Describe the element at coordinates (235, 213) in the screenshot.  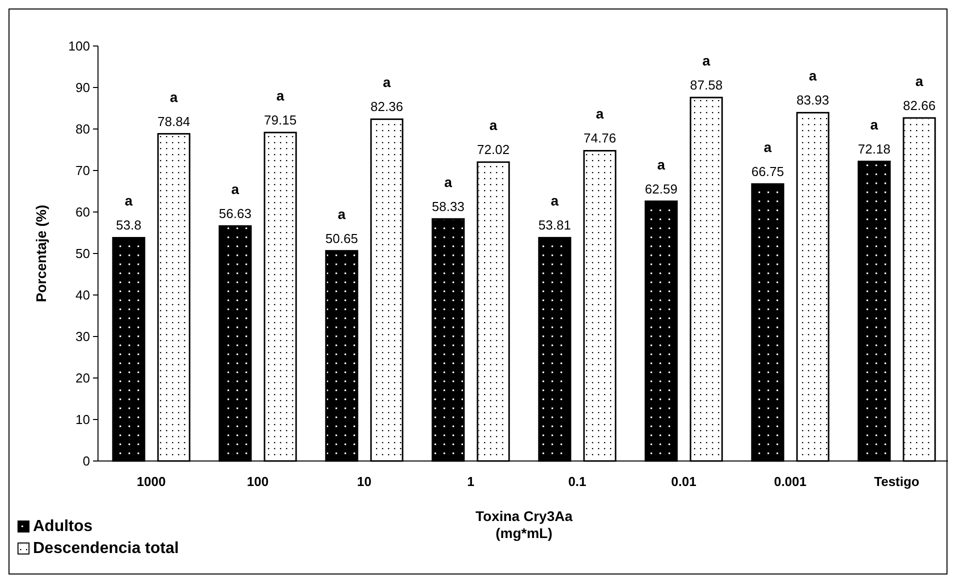
I see `data-label: 56.63` at that location.